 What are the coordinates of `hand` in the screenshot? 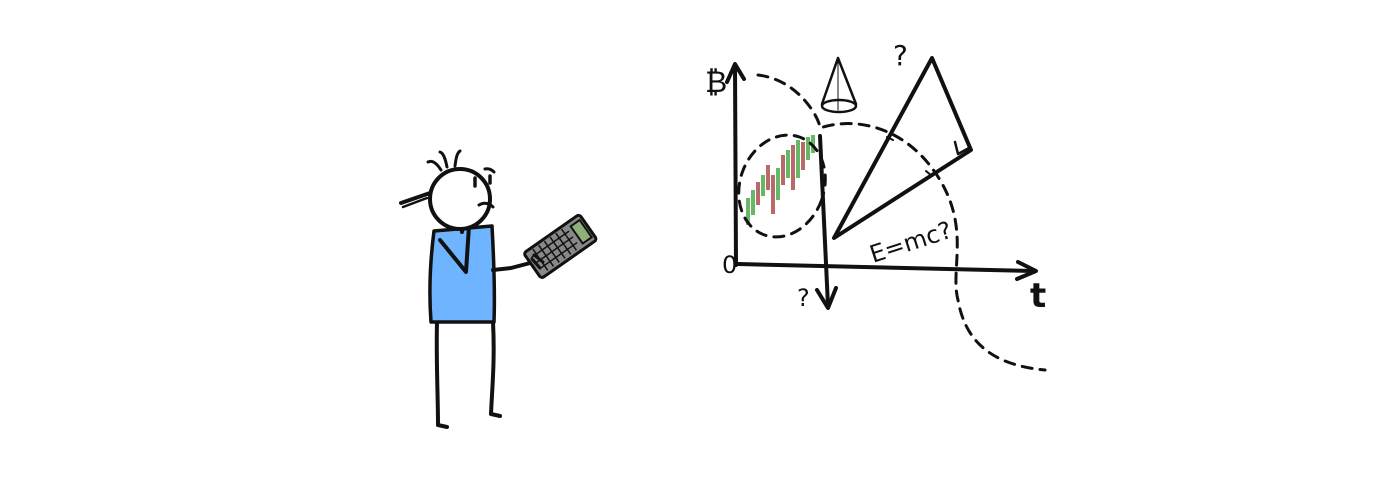 It's located at (537, 261).